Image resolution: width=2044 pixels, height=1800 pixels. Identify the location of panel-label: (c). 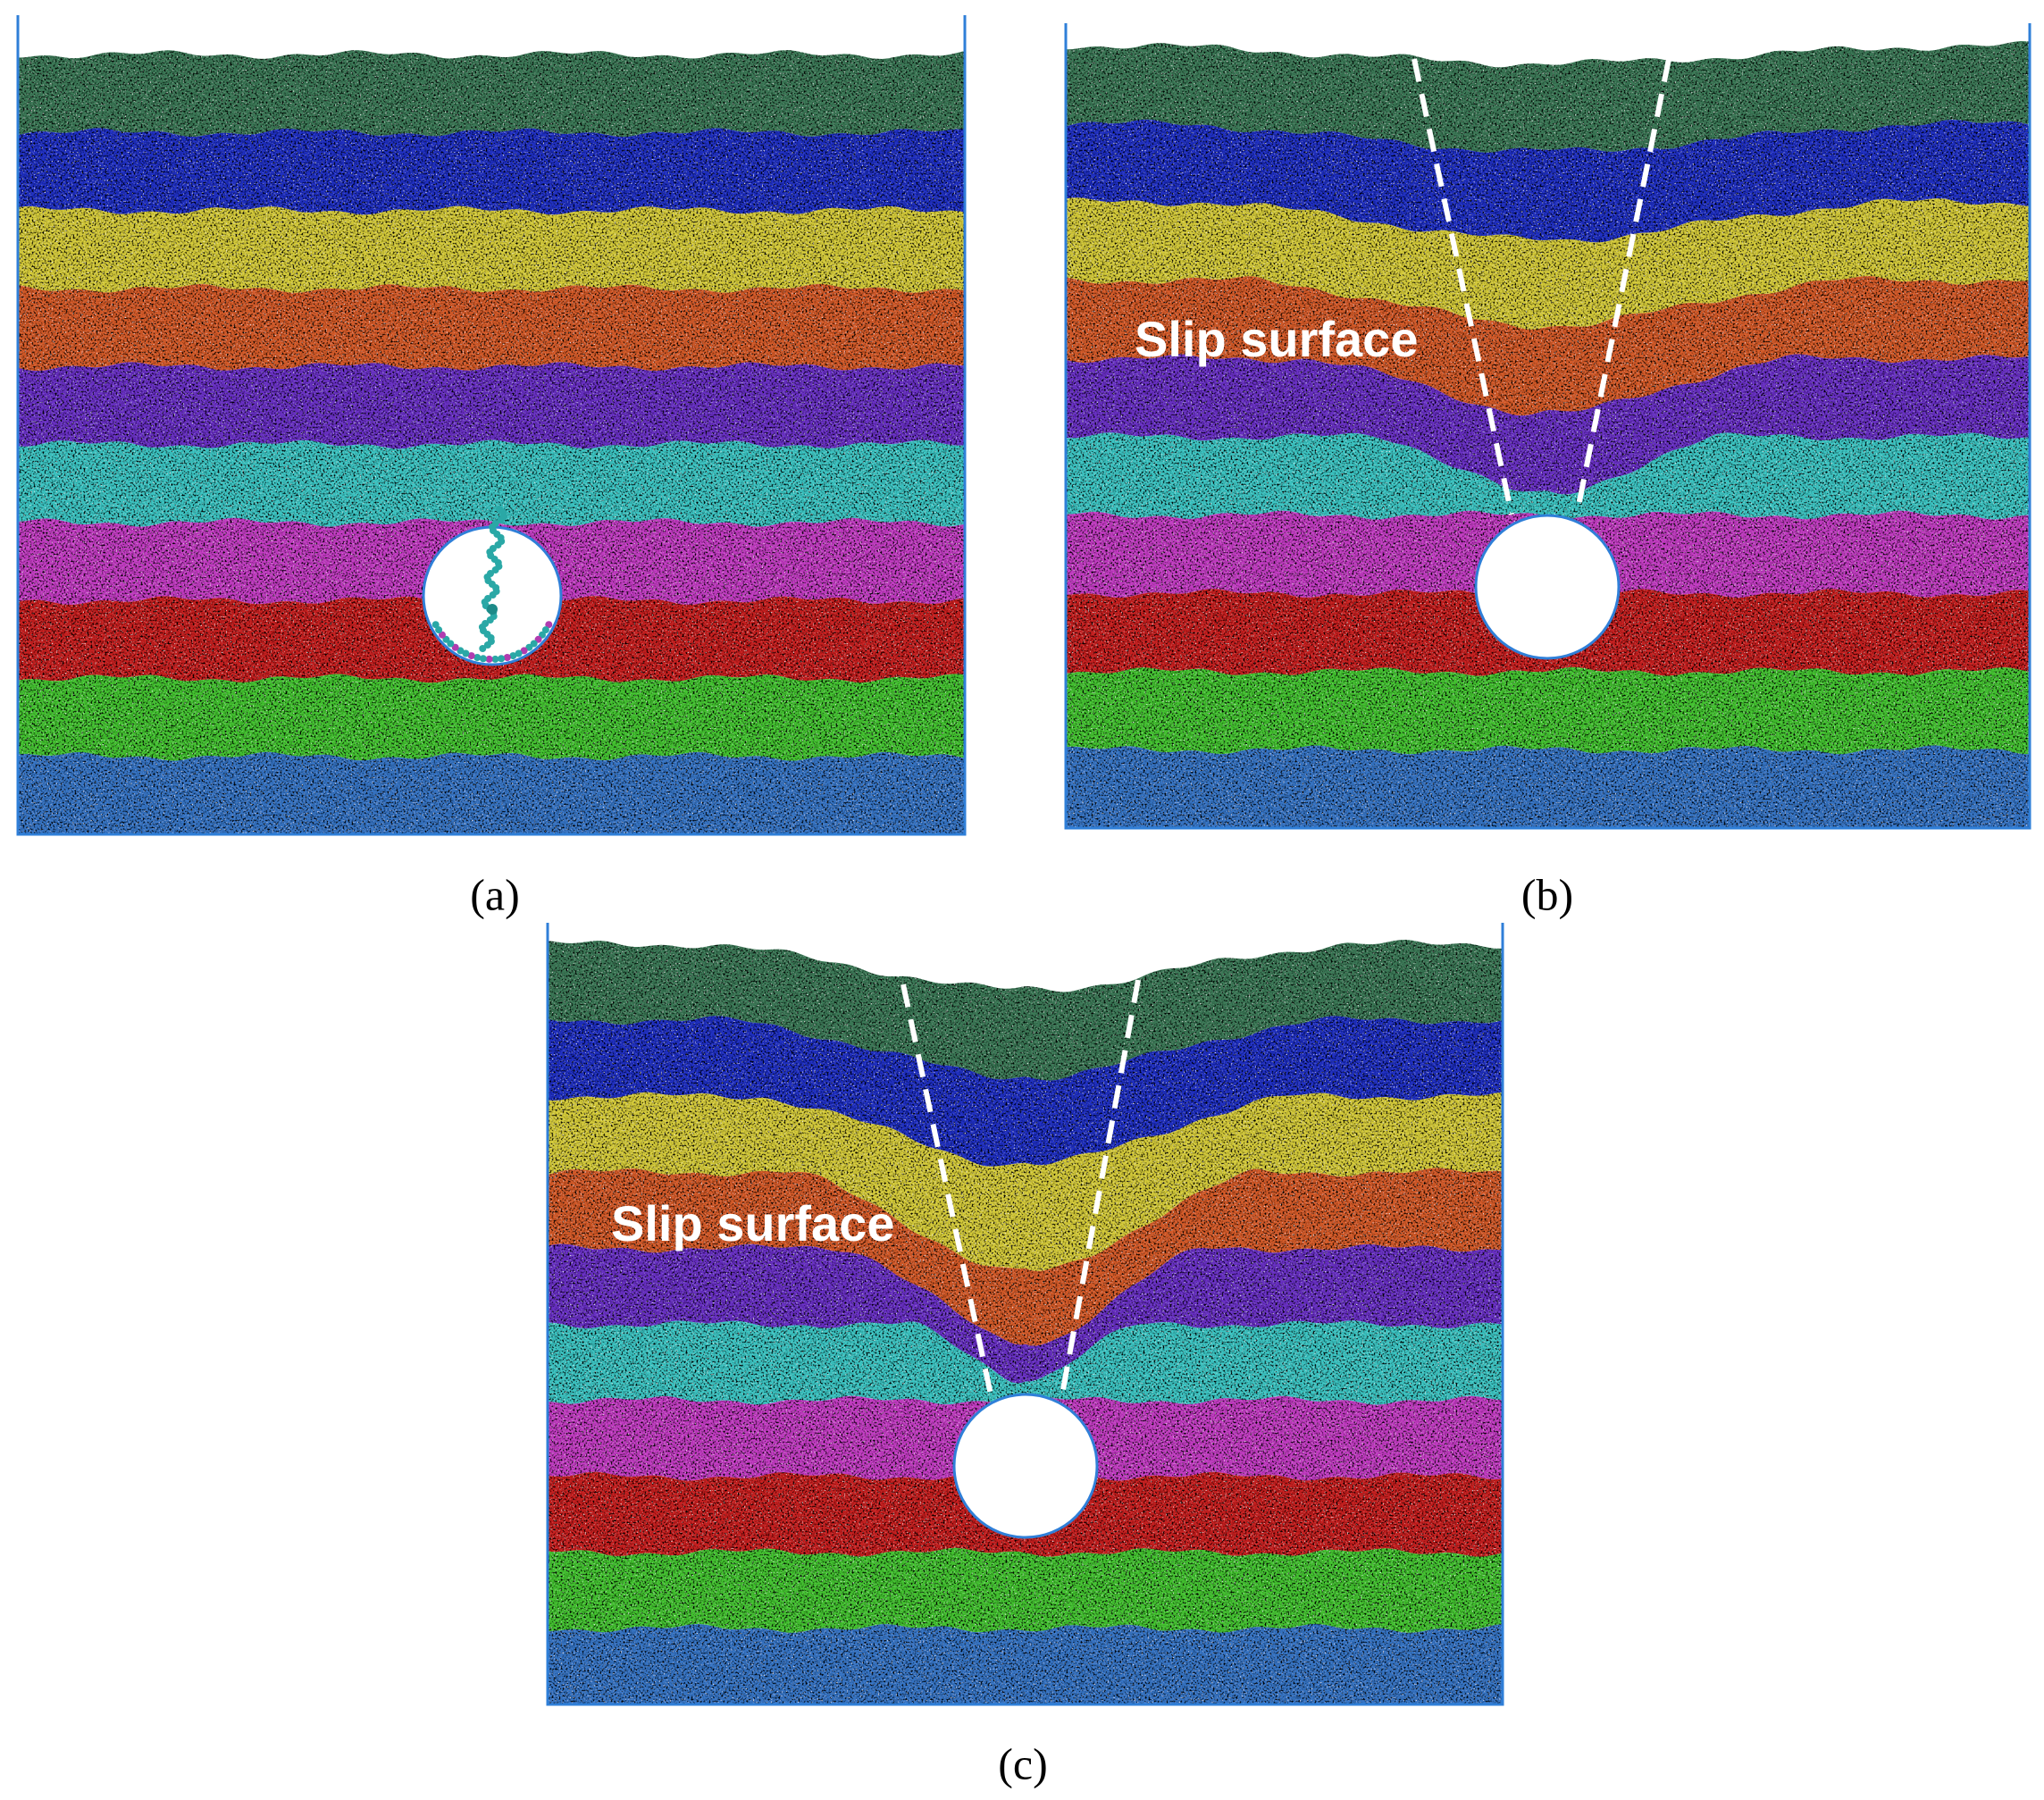
(1023, 1763).